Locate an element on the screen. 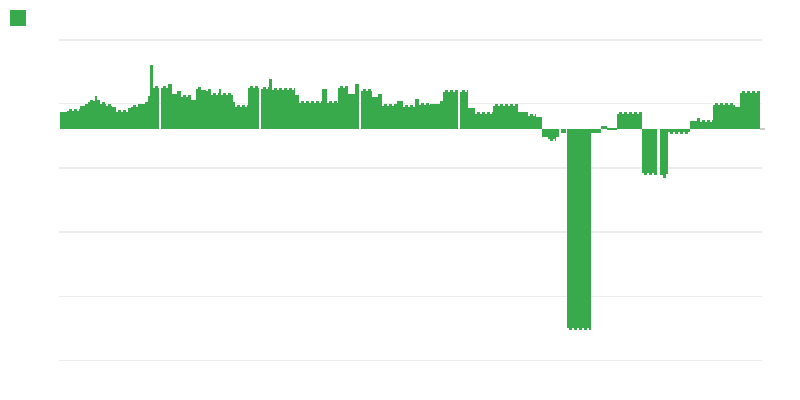  series-legend-swatch is located at coordinates (18, 18).